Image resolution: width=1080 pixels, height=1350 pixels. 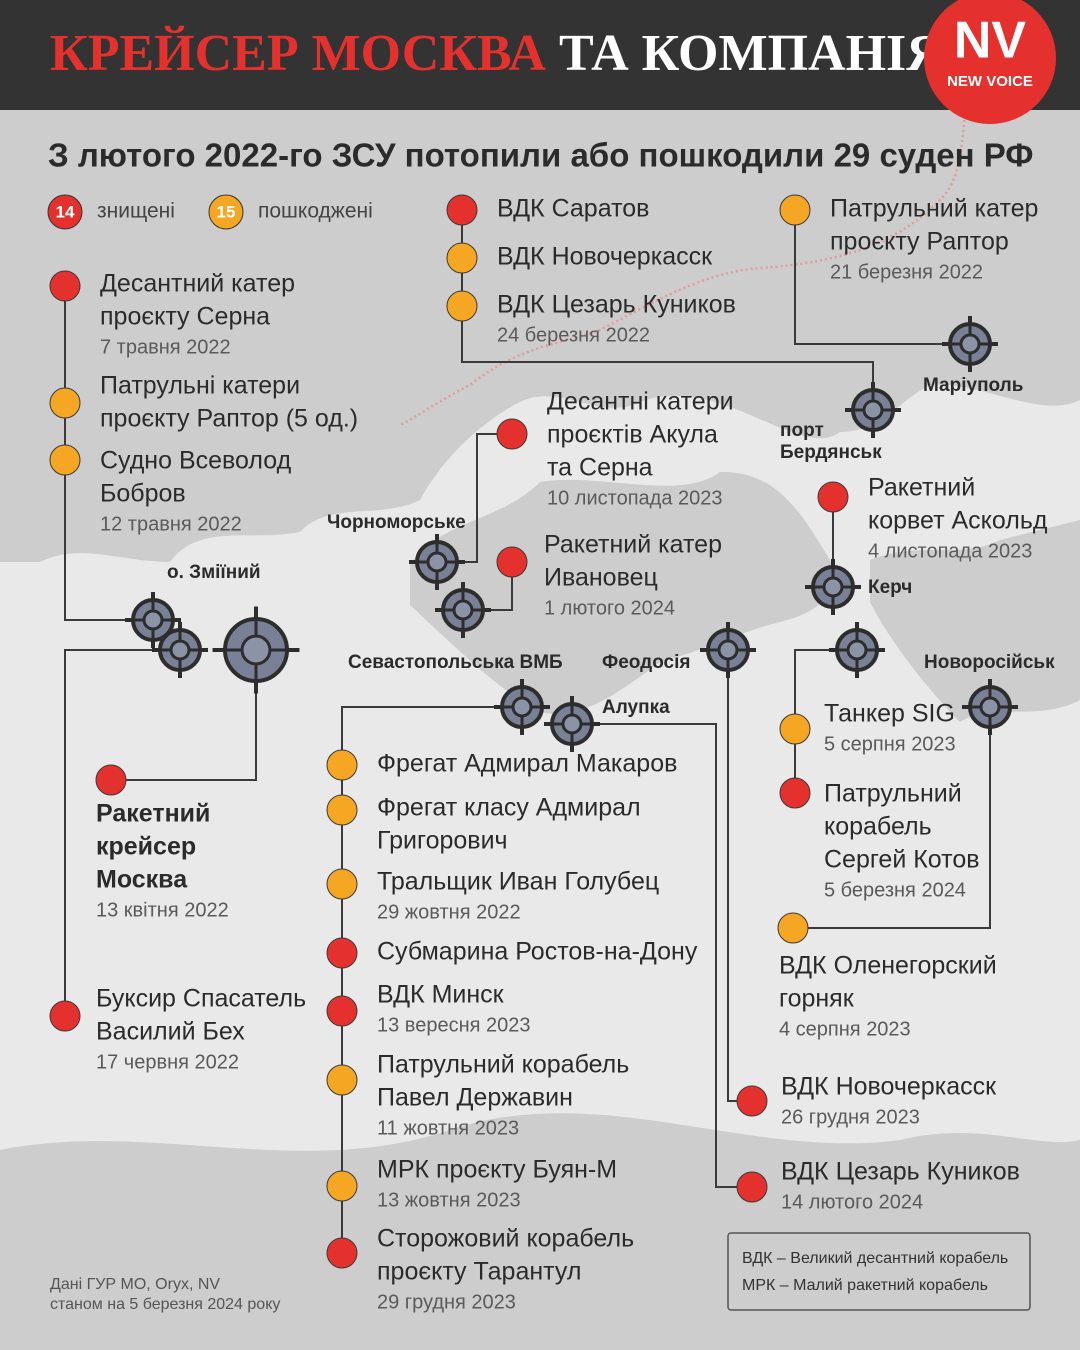 I want to click on ship-name: Патрульні катери, so click(x=200, y=386).